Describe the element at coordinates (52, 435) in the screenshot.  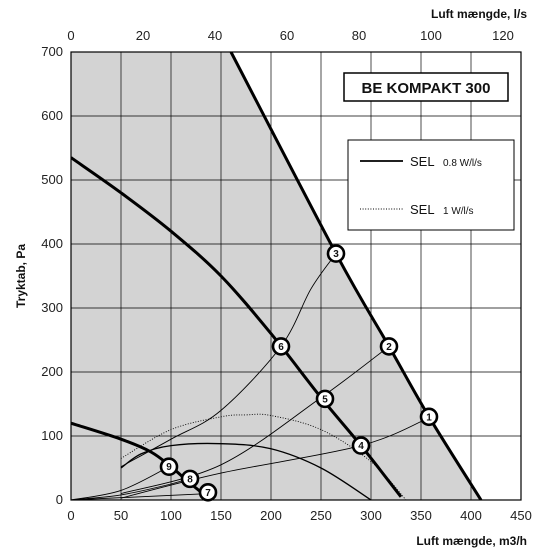
I see `y-tick-label-1: 100` at that location.